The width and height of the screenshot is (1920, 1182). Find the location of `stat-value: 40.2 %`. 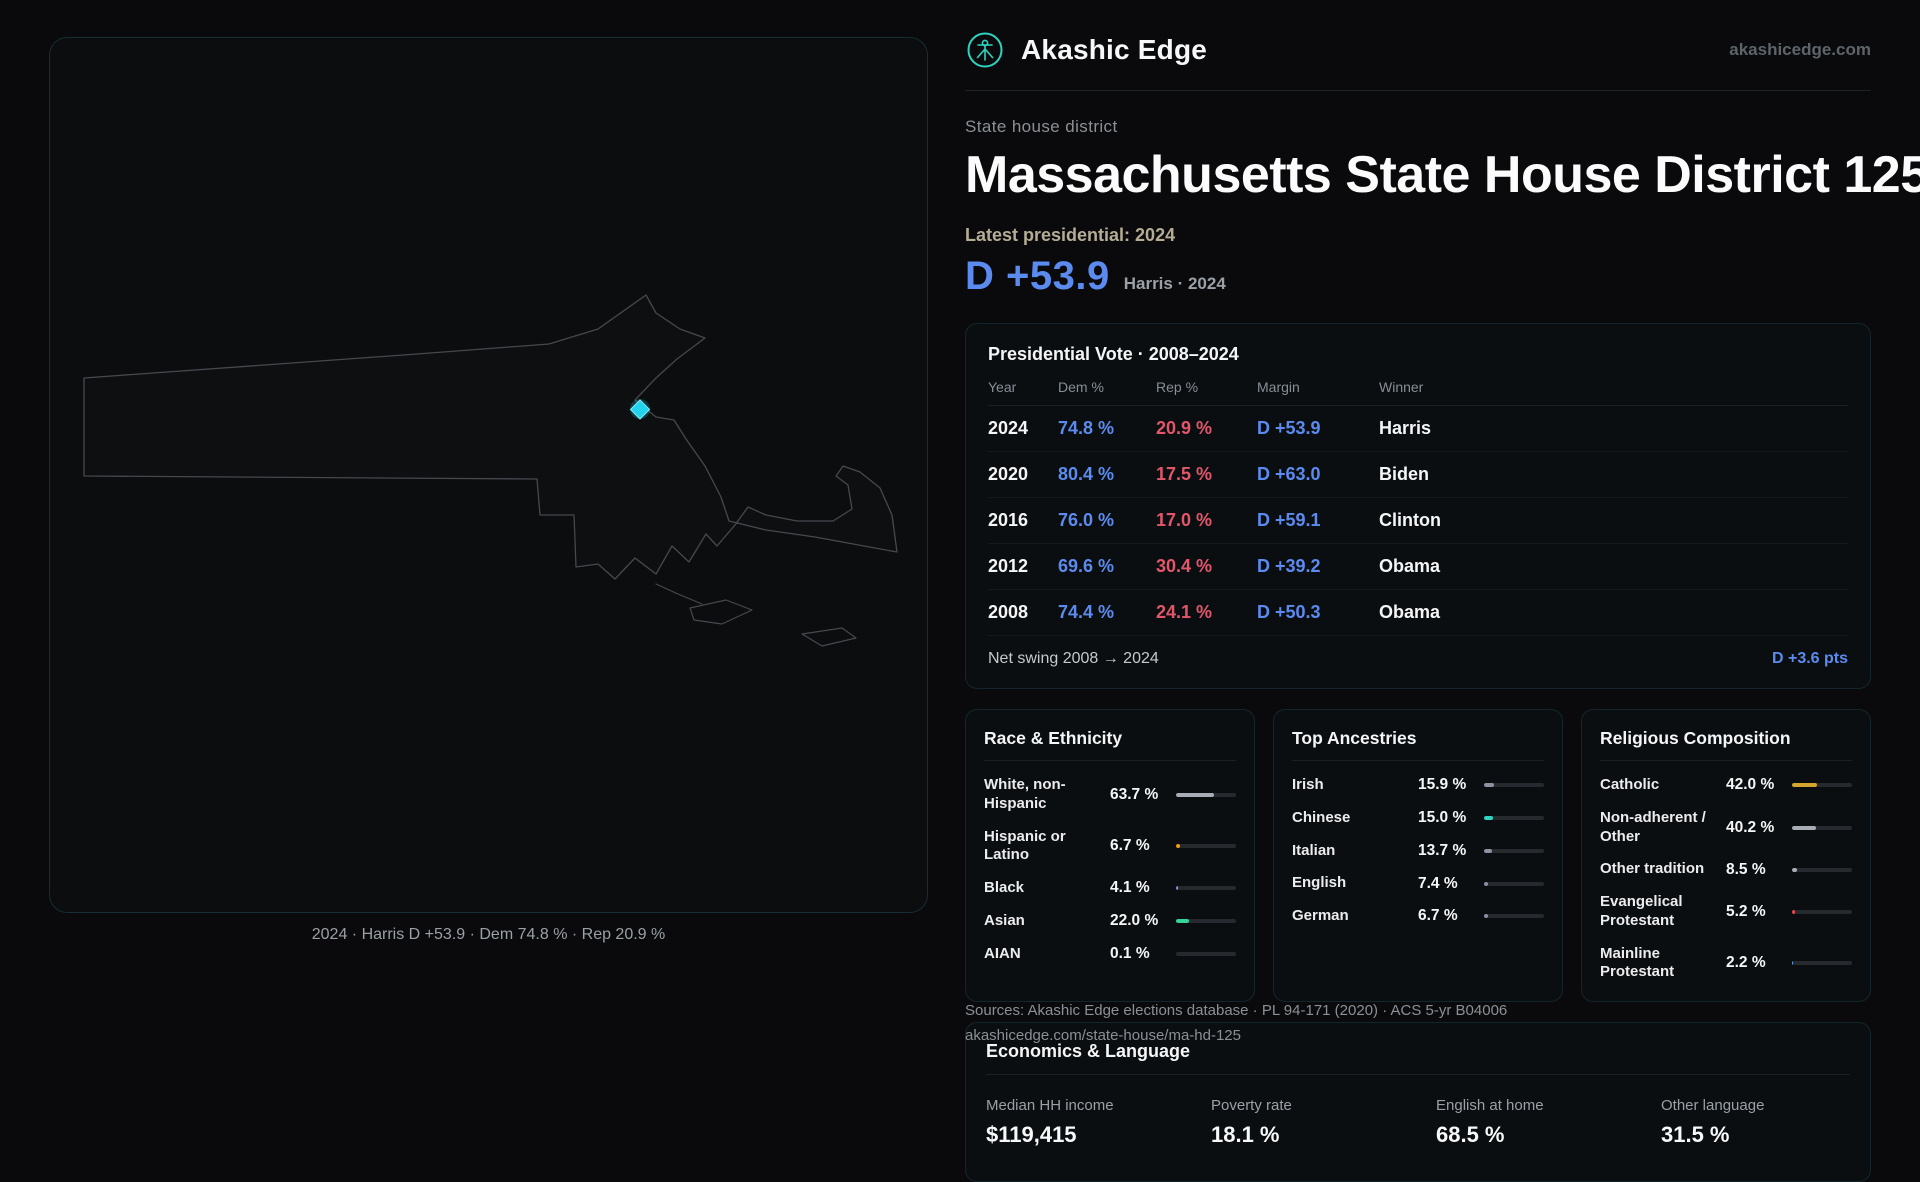

stat-value: 40.2 % is located at coordinates (1750, 827).